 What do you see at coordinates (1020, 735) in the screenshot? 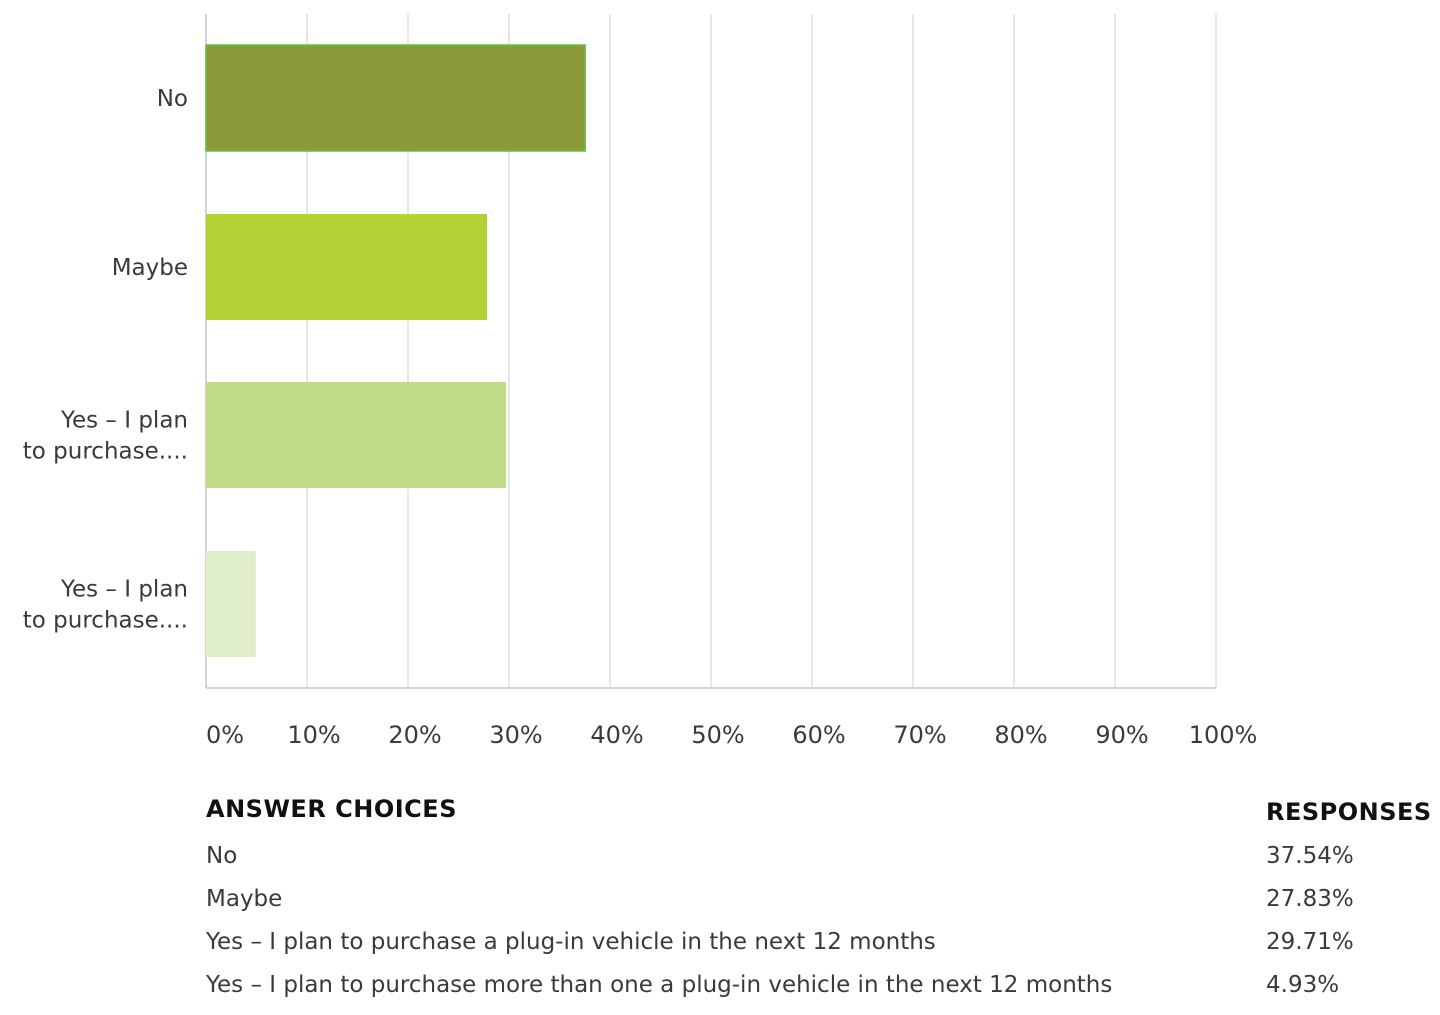
I see `x-tick-label: 80%` at bounding box center [1020, 735].